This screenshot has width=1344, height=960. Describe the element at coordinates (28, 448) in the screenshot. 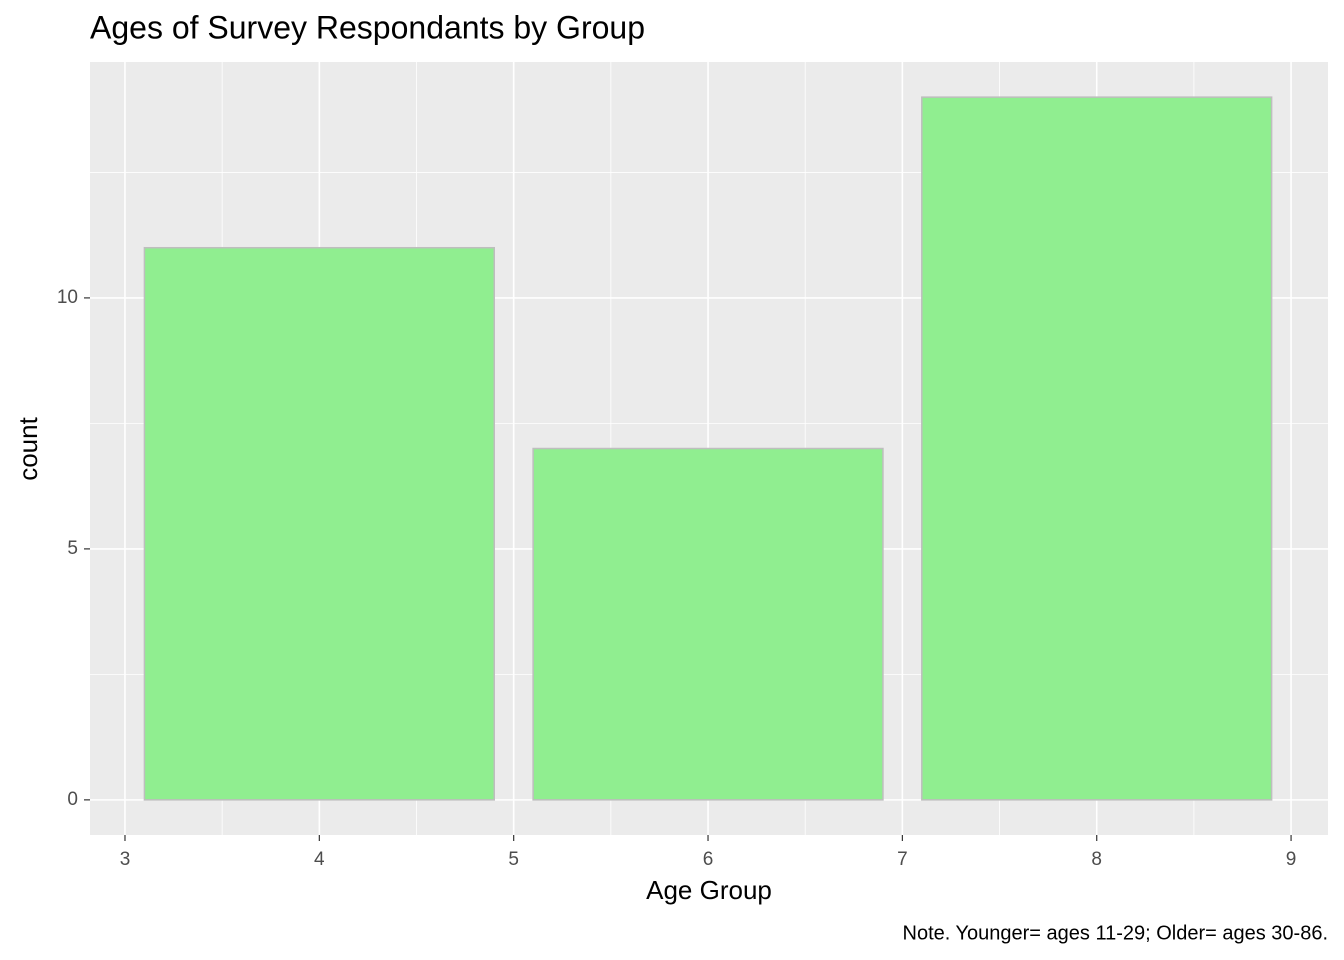

I see `y-axis-title: count` at that location.